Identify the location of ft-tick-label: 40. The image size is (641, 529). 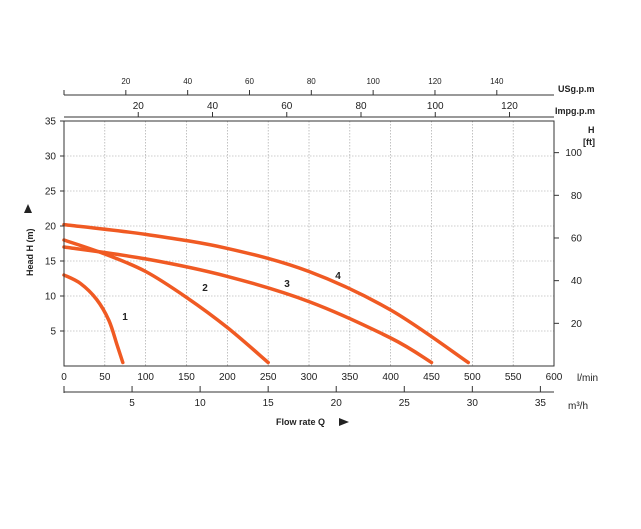
(577, 281).